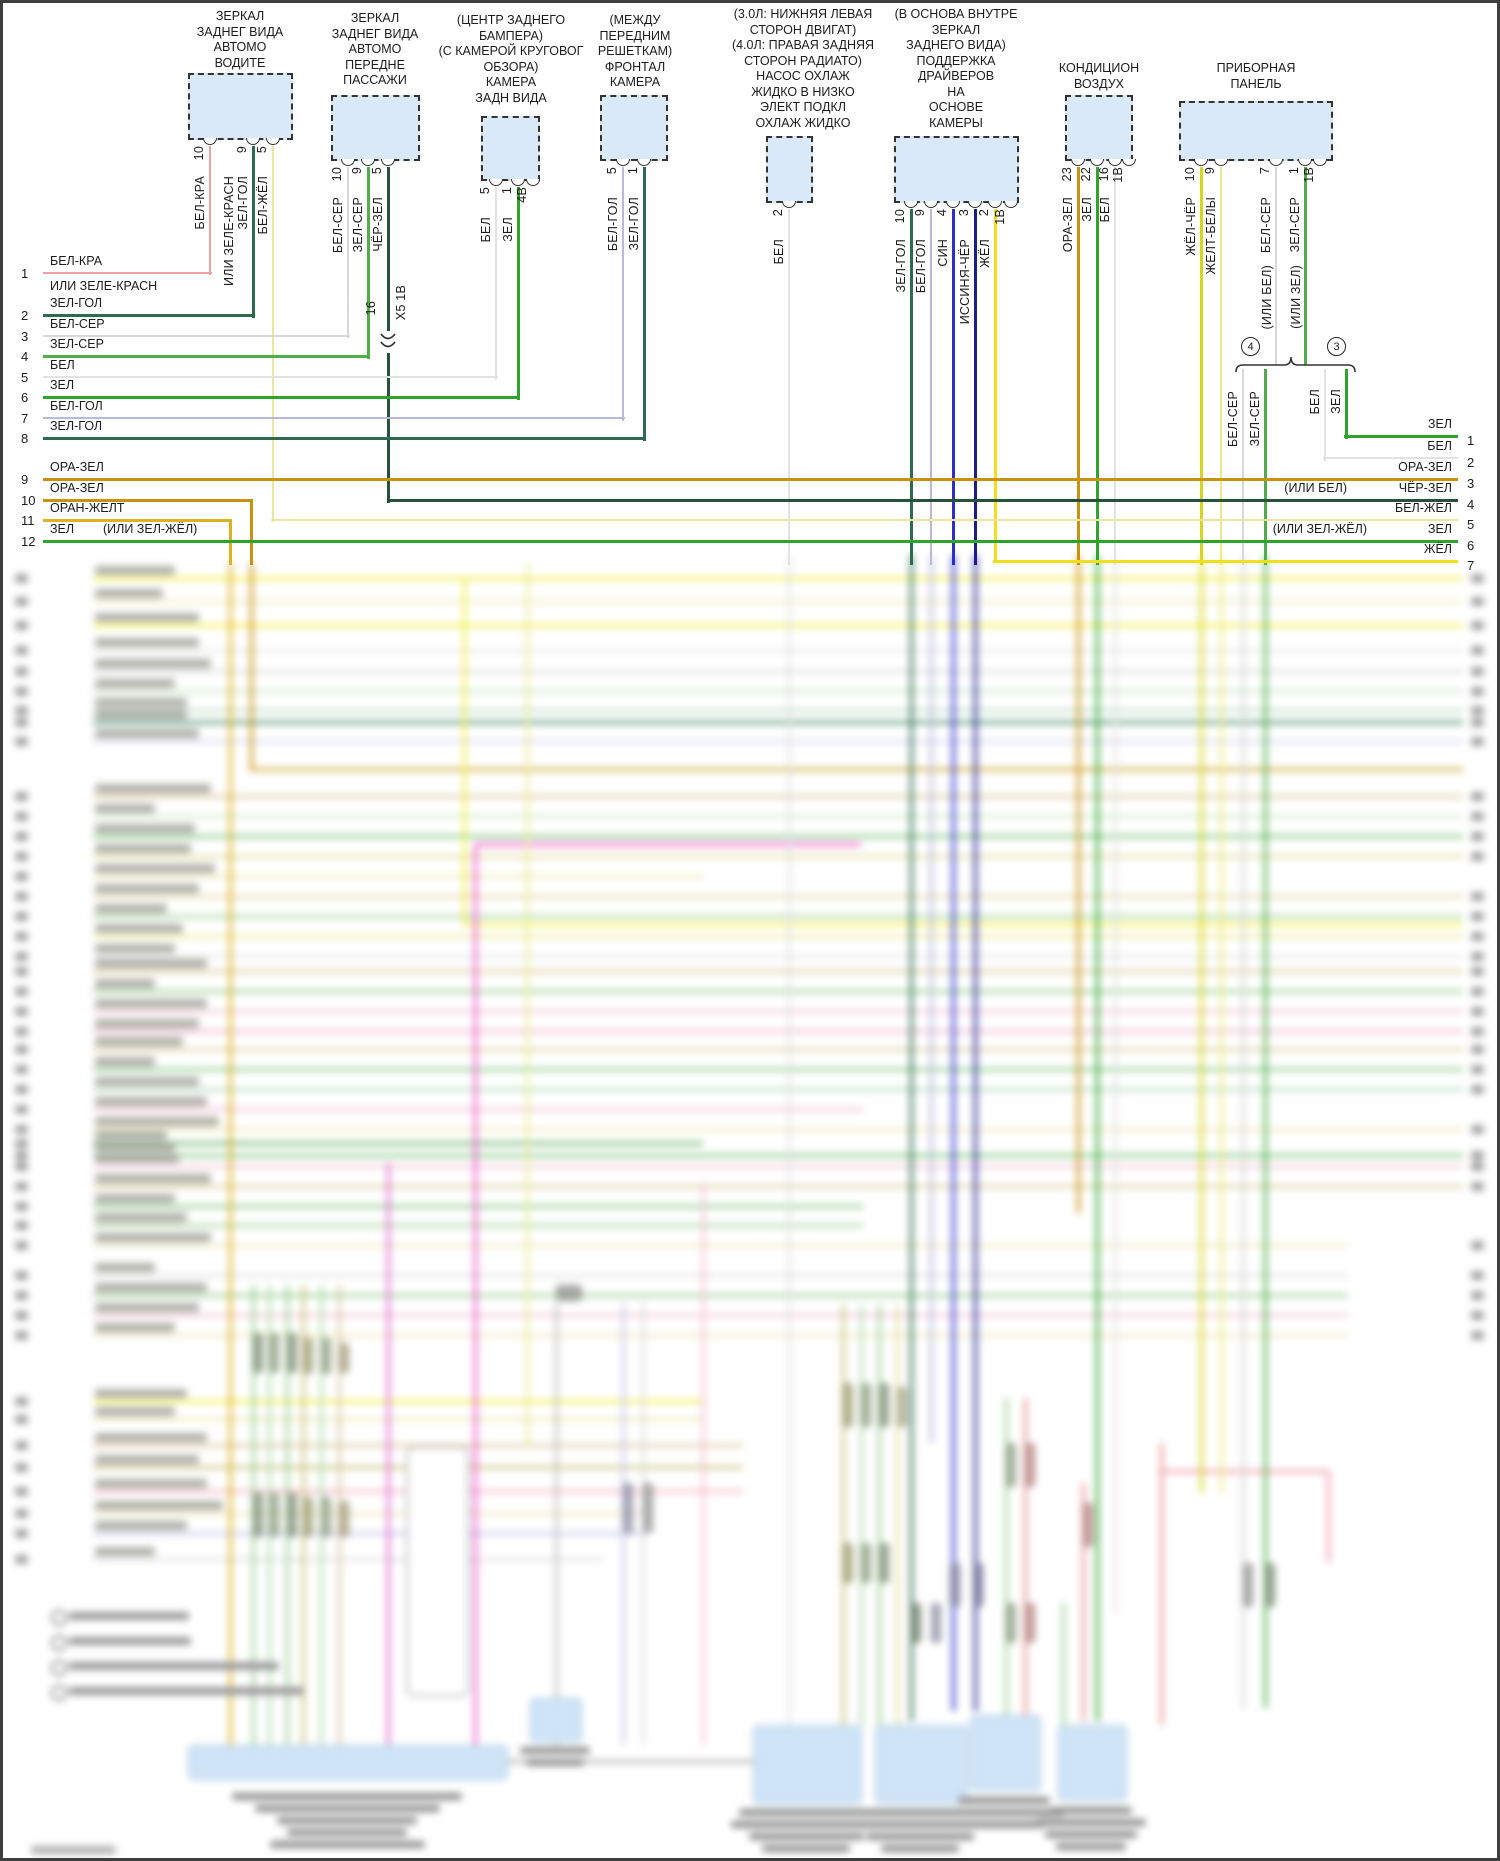 The height and width of the screenshot is (1861, 1500). What do you see at coordinates (28, 541) in the screenshot?
I see `left-row-number: 12` at bounding box center [28, 541].